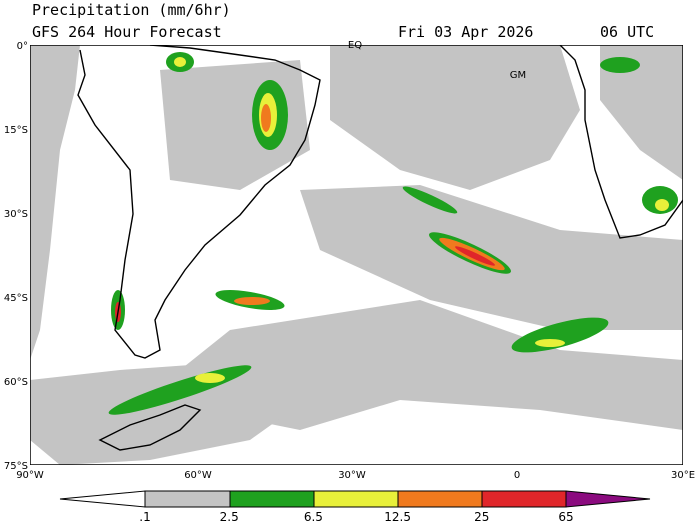 The height and width of the screenshot is (525, 700). Describe the element at coordinates (355, 45) in the screenshot. I see `equator-label: EQ` at that location.